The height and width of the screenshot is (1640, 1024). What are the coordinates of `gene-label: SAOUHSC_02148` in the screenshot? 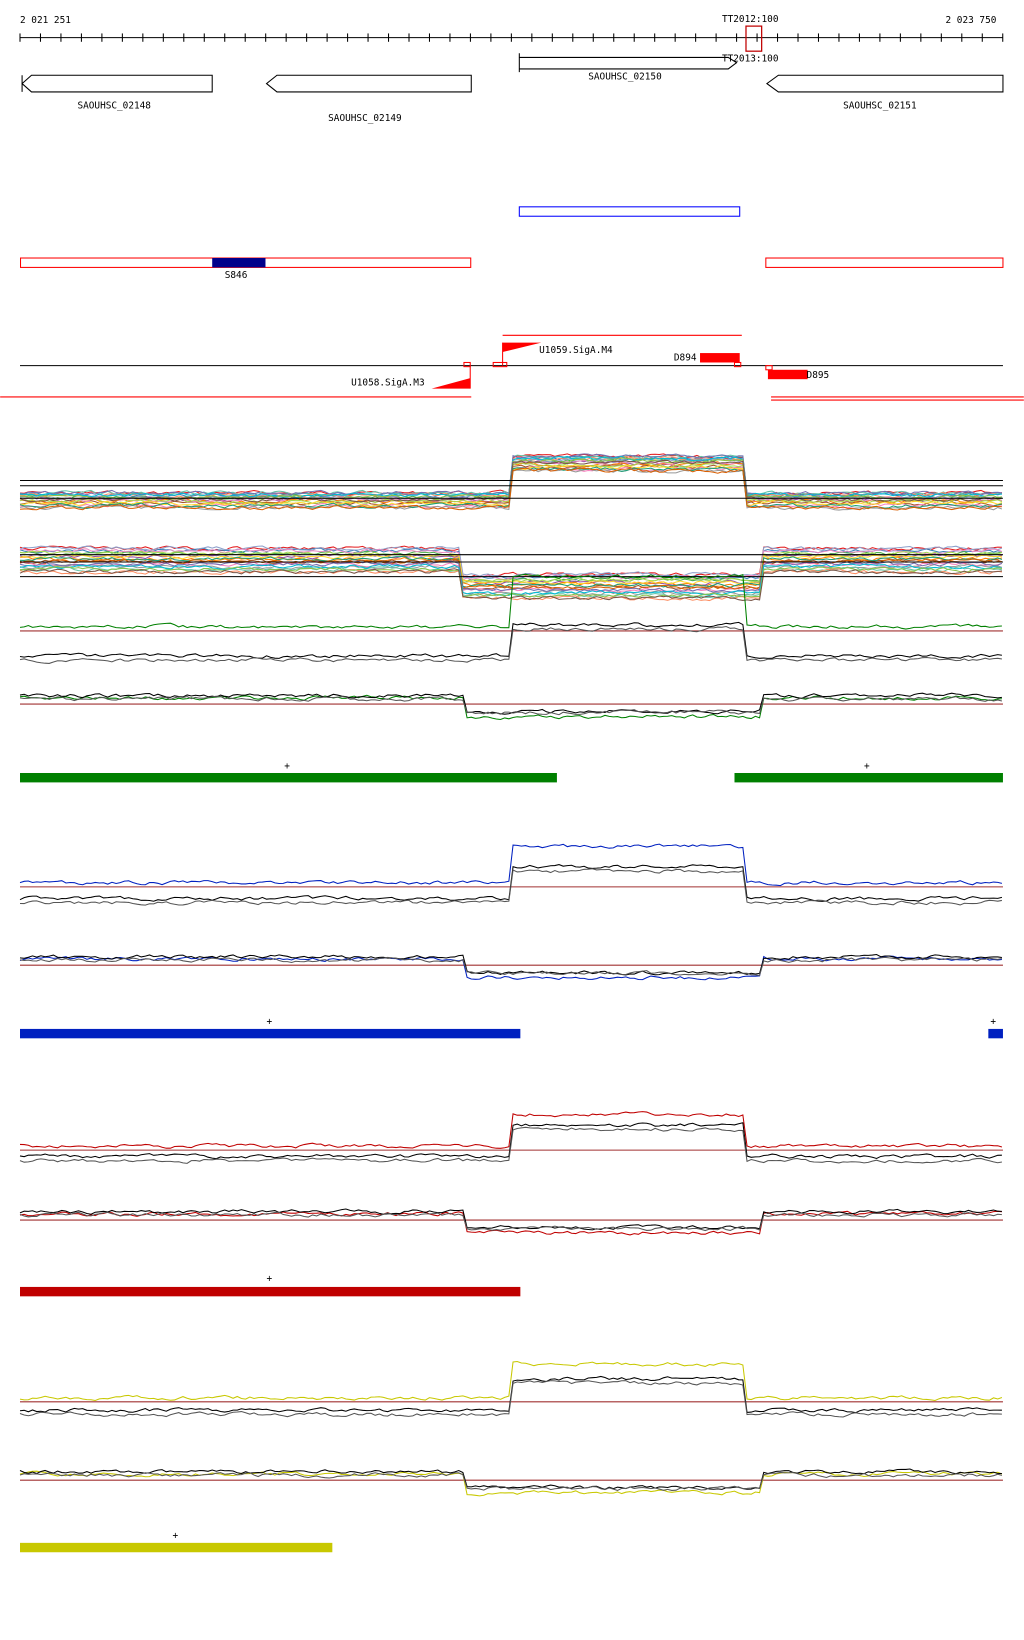 It's located at (114, 106).